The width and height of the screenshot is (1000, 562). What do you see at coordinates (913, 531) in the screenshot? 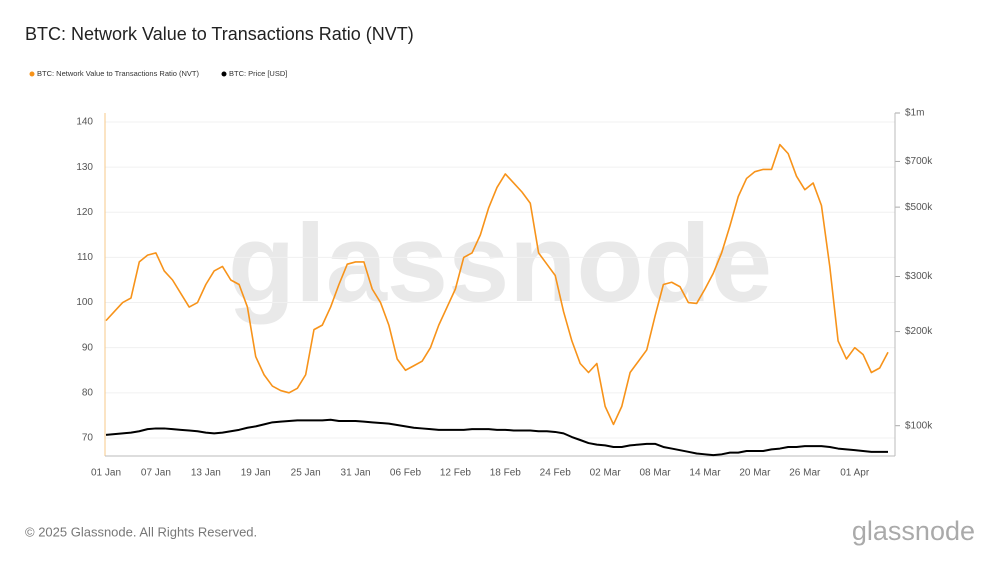
I see `logo: glassnode` at bounding box center [913, 531].